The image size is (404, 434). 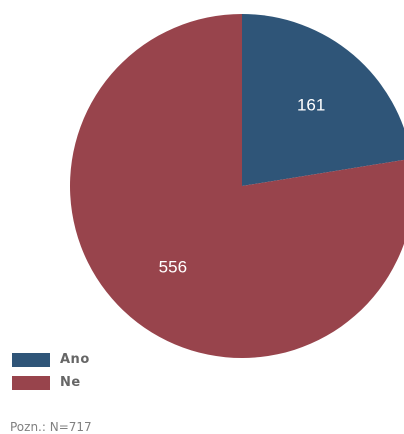 I want to click on legend: Ano Ne, so click(x=51, y=371).